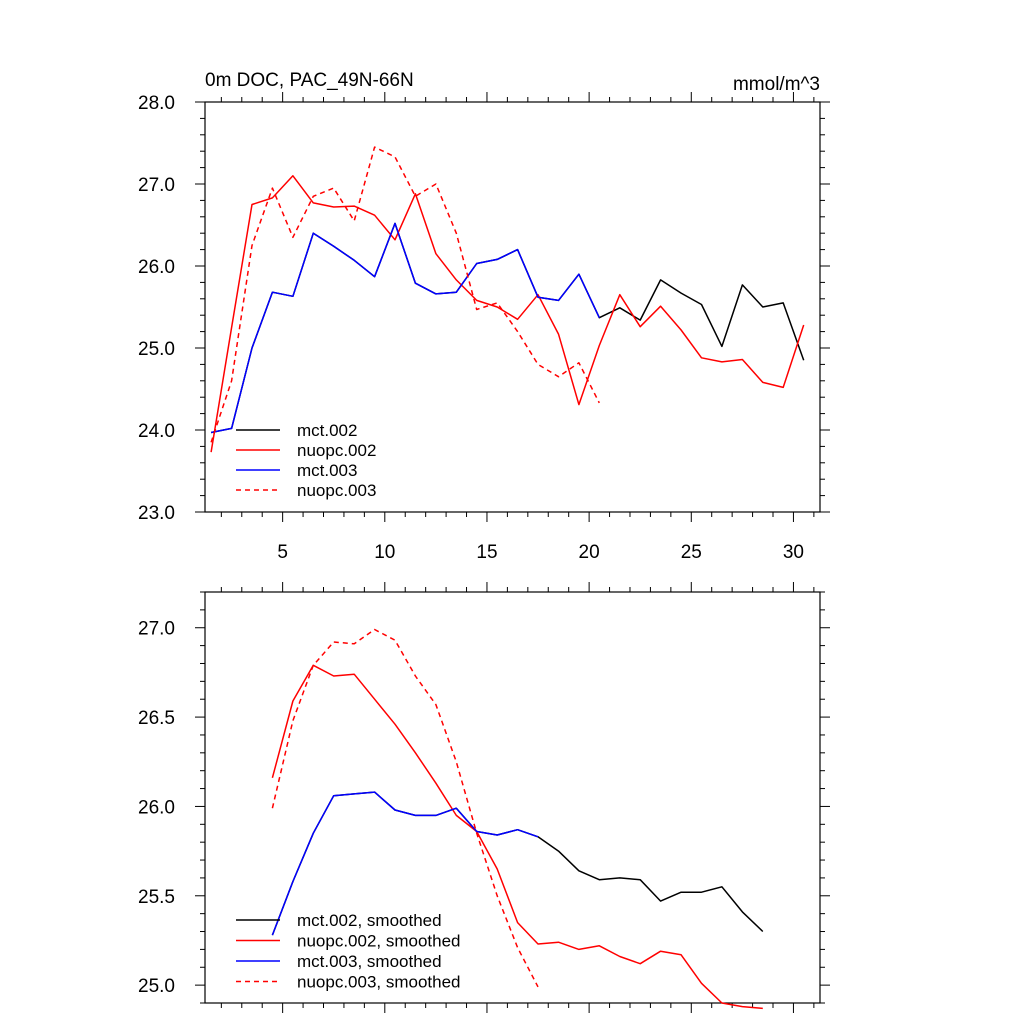 This screenshot has height=1024, width=1024. What do you see at coordinates (156, 513) in the screenshot?
I see `y-tick-label: 23.0` at bounding box center [156, 513].